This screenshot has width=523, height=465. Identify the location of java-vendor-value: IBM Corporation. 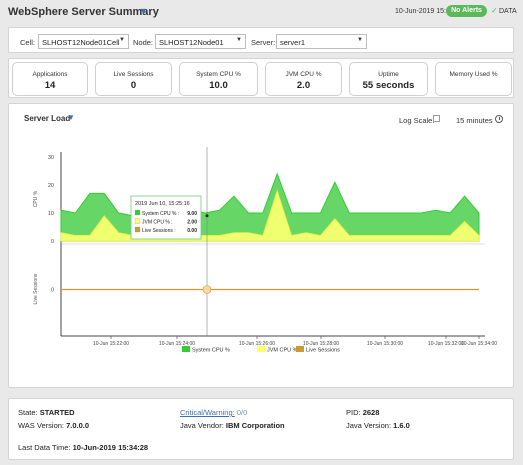
(255, 425).